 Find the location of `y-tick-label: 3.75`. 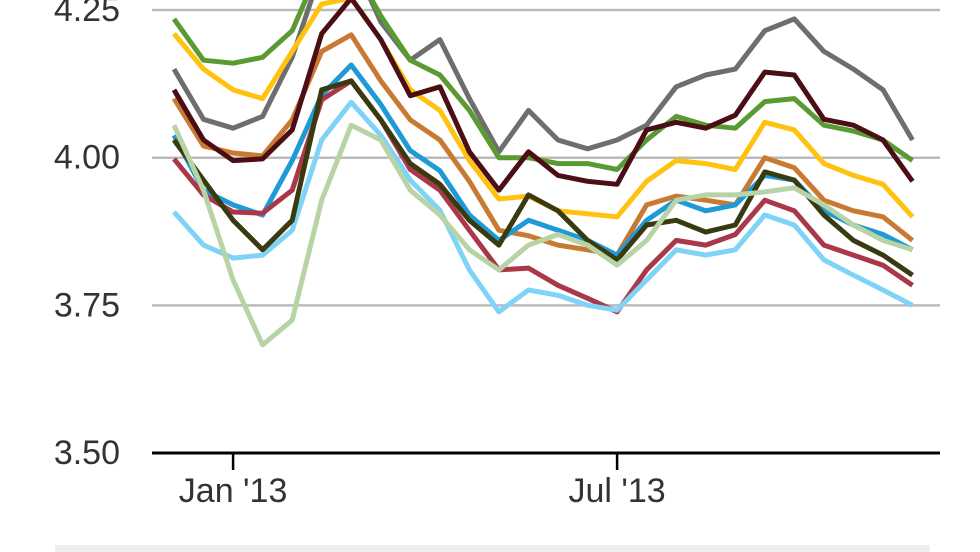

y-tick-label: 3.75 is located at coordinates (87, 305).